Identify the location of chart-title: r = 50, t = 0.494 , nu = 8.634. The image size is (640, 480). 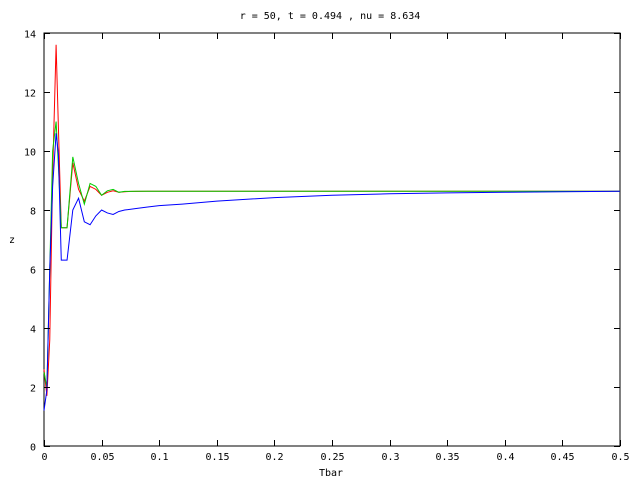
(330, 16).